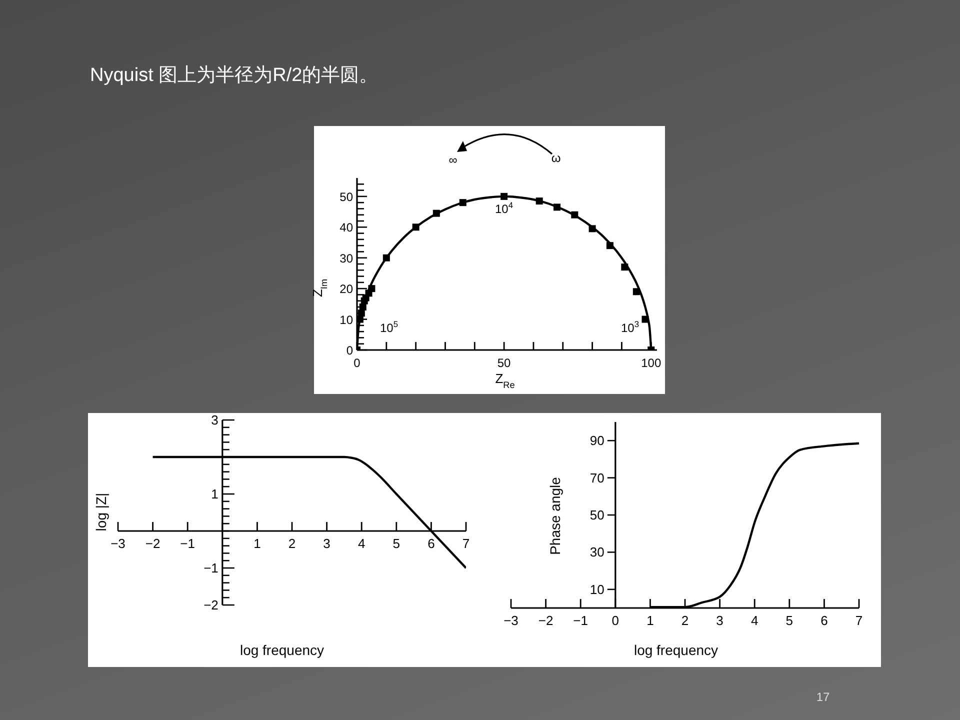 The image size is (960, 720). I want to click on y-tick-label: 90, so click(597, 440).